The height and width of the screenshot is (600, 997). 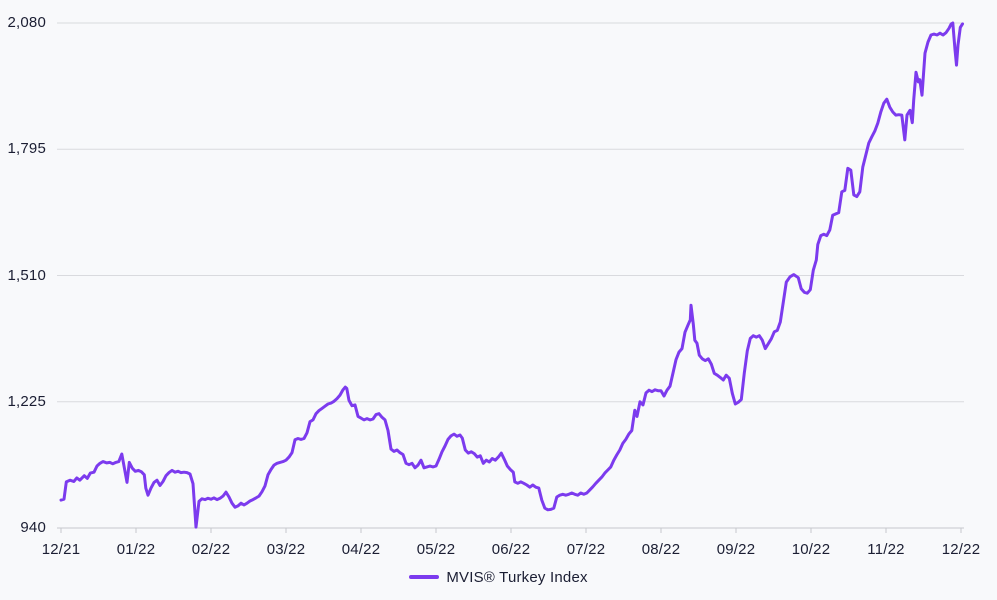 What do you see at coordinates (33, 527) in the screenshot?
I see `y-tick-label: 940` at bounding box center [33, 527].